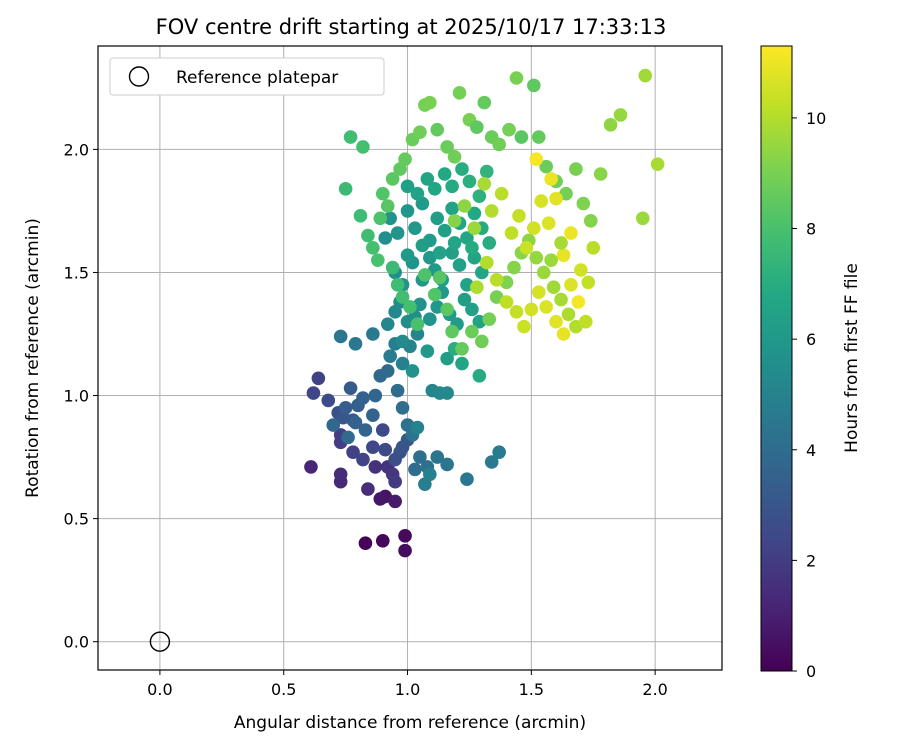  Describe the element at coordinates (809, 395) in the screenshot. I see `colorbar-ticks: 0 2 4 6 8 10` at that location.